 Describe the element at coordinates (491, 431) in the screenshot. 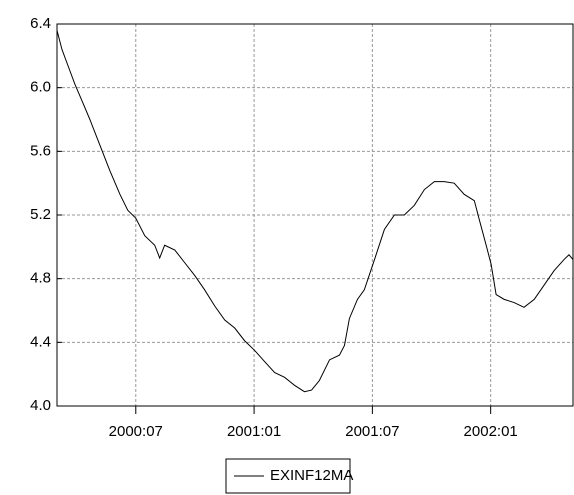

I see `x-tick-label: 2002:01` at that location.